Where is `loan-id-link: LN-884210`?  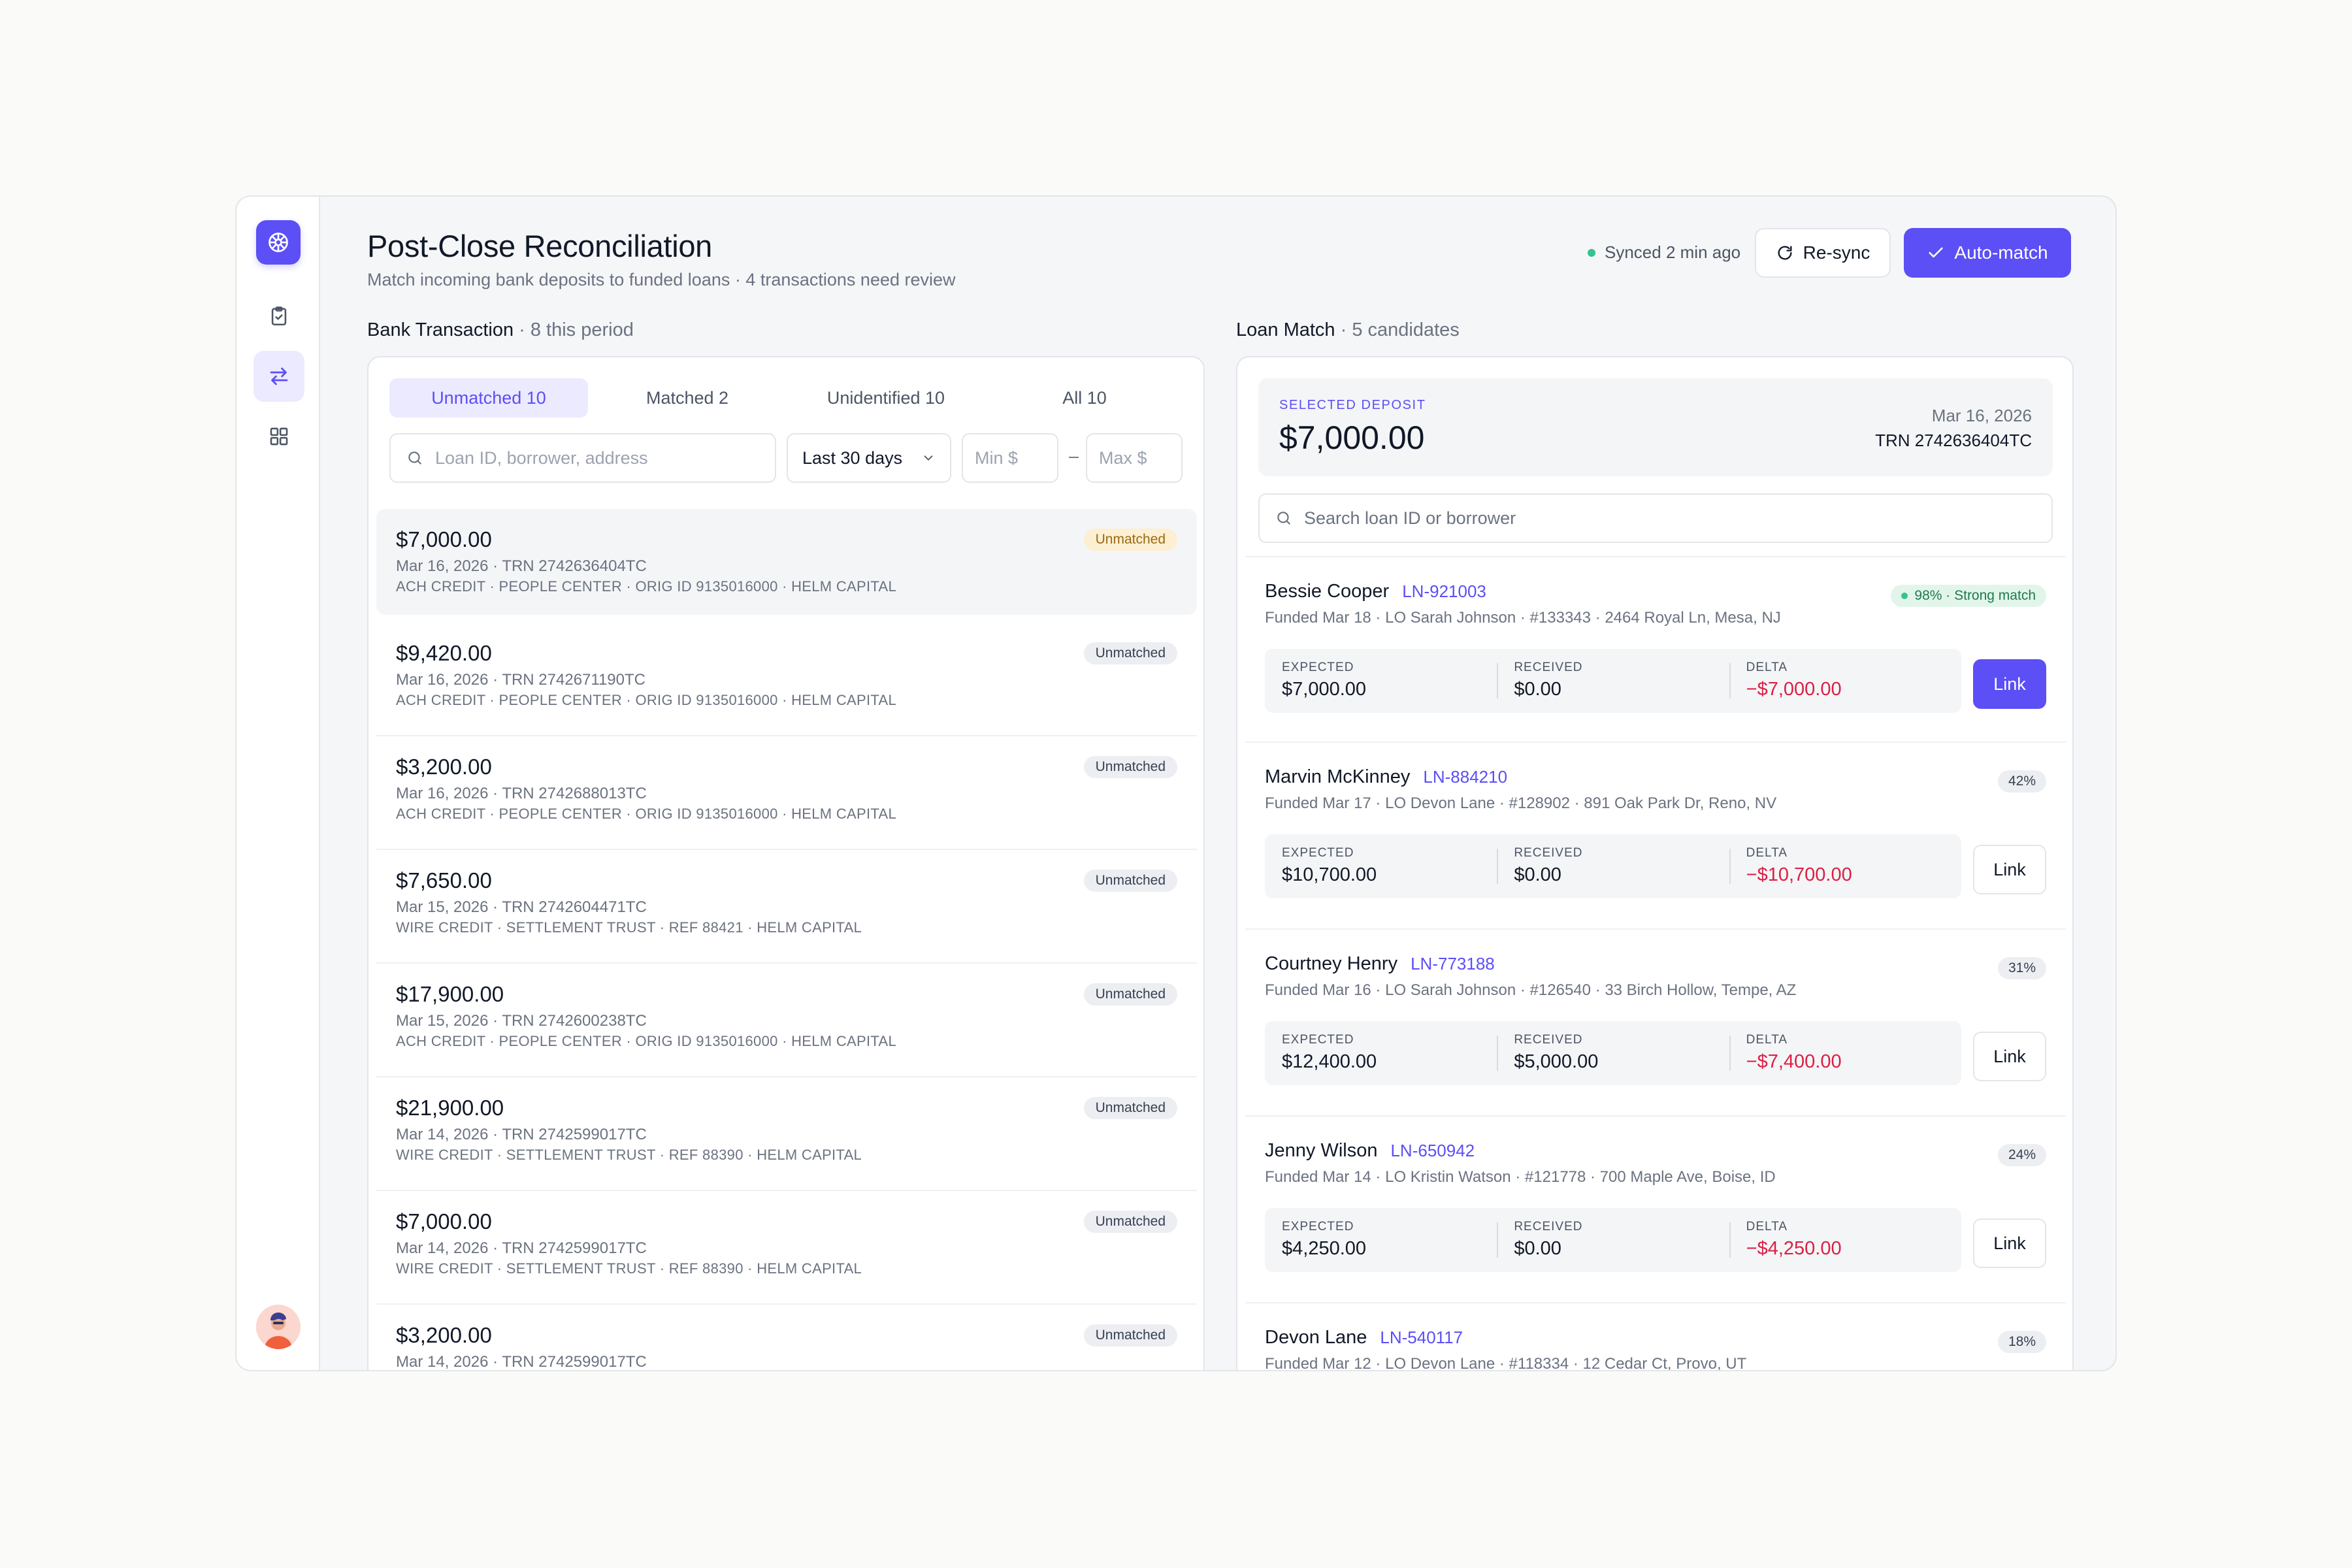 loan-id-link: LN-884210 is located at coordinates (1465, 777).